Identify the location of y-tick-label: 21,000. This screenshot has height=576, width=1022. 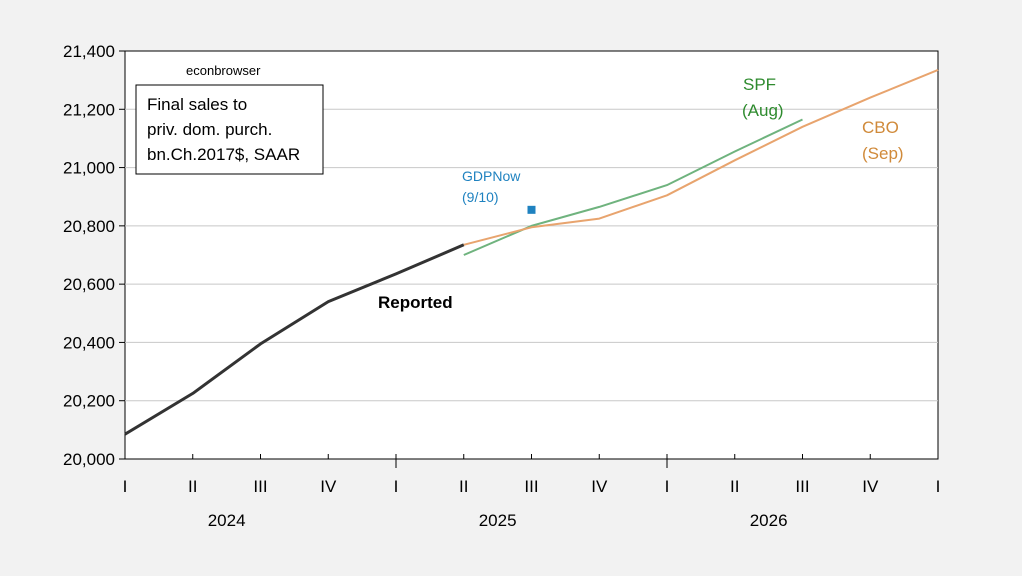
(89, 168).